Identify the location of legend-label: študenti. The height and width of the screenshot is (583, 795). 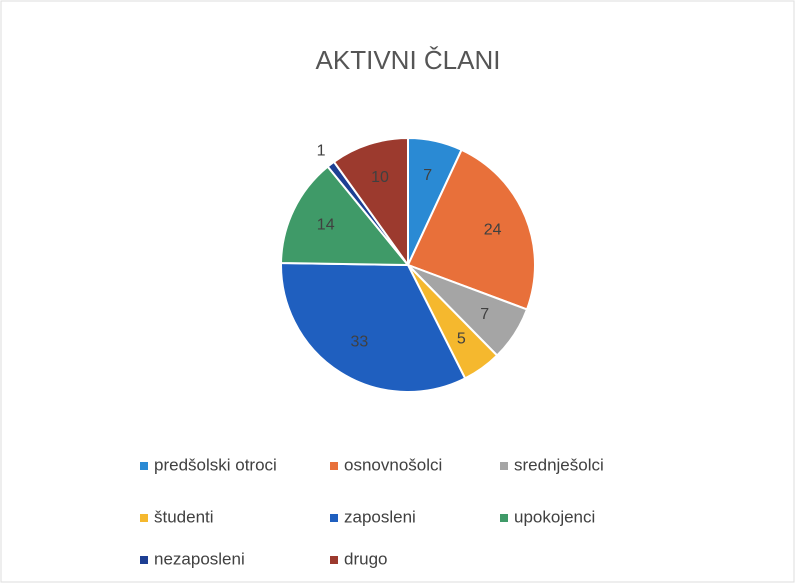
(184, 516).